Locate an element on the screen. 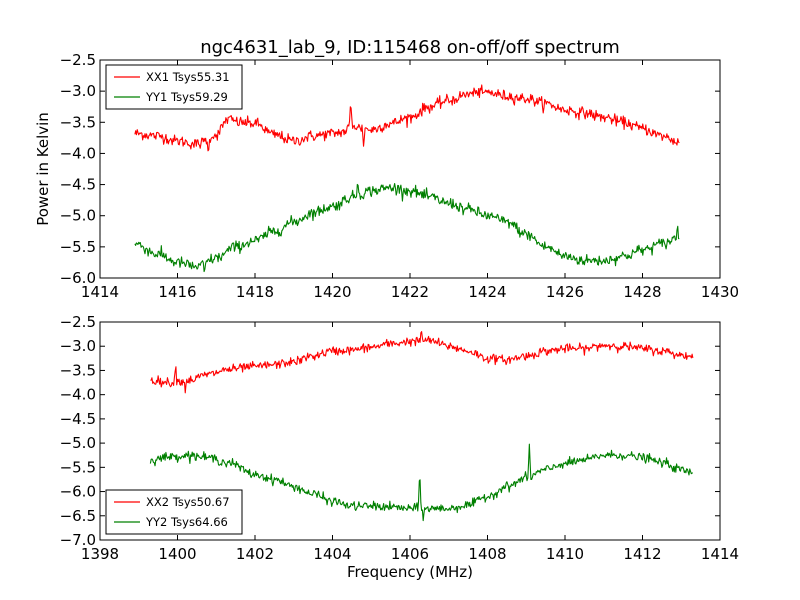 This screenshot has width=800, height=600. x-axis-label: Frequency (MHz) is located at coordinates (410, 572).